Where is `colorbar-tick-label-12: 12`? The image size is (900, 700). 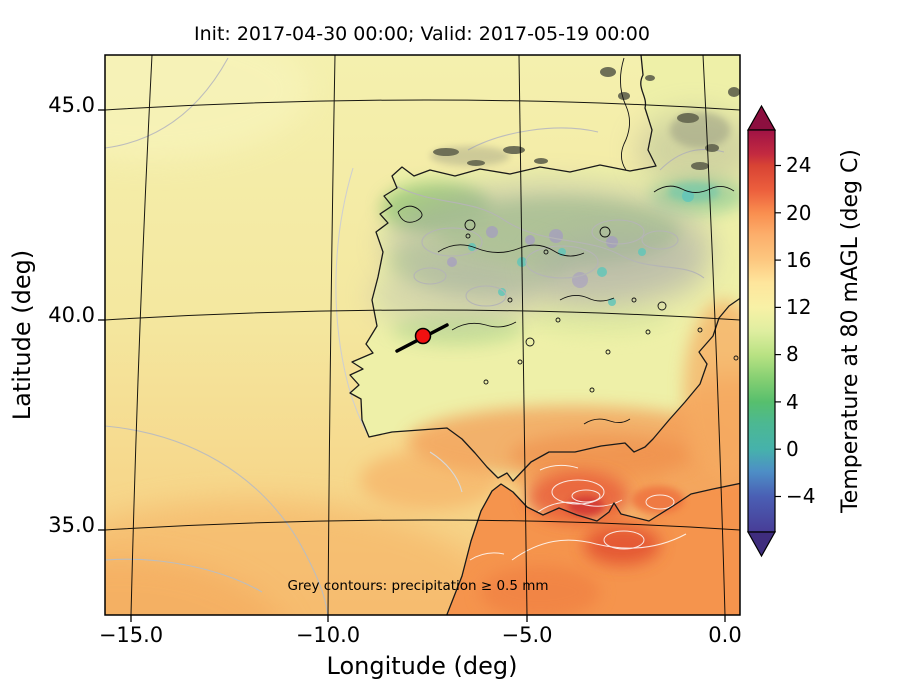 colorbar-tick-label-12: 12 is located at coordinates (798, 307).